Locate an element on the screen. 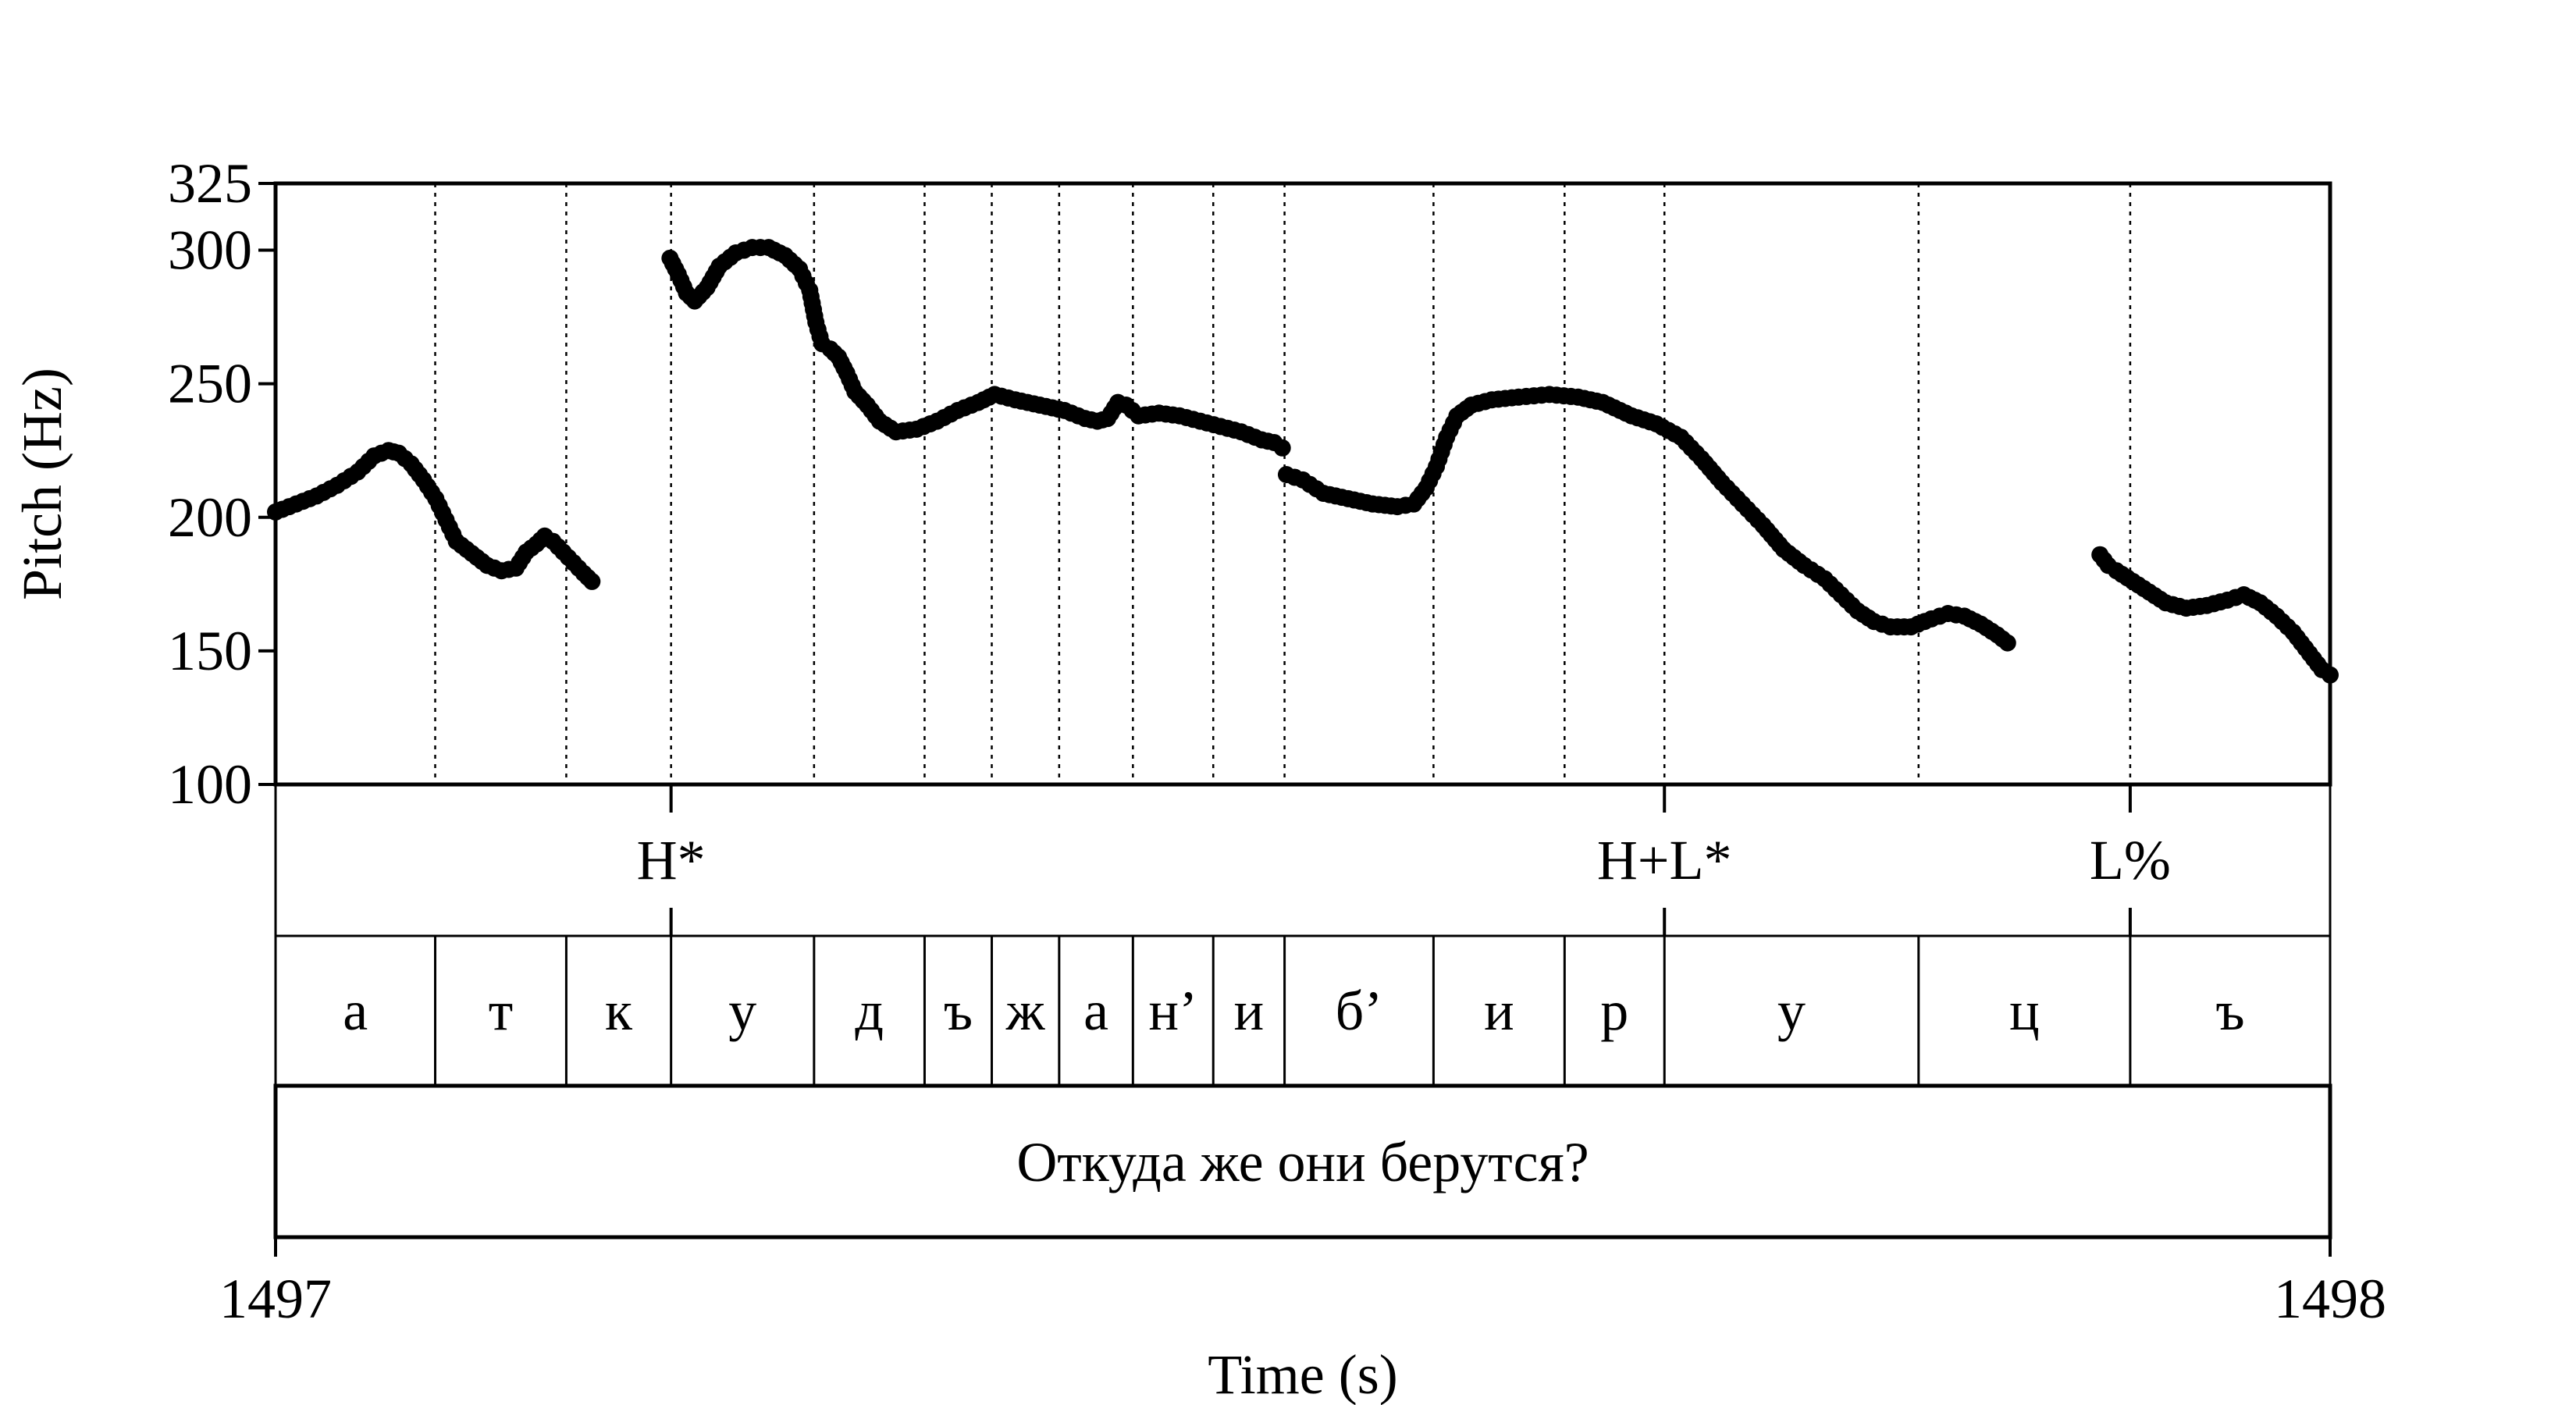 This screenshot has height=1405, width=2576. x-axis: 1497 1498 is located at coordinates (1302, 1284).